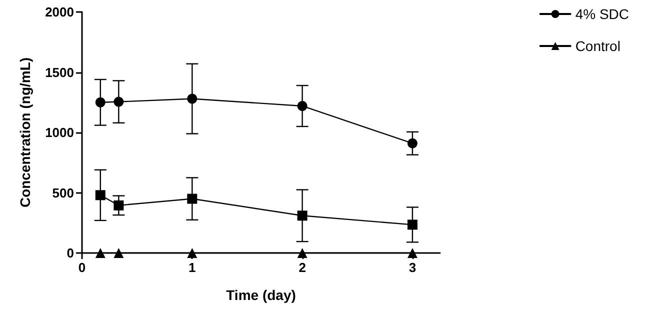 The height and width of the screenshot is (320, 664). I want to click on y-tick-label: 500, so click(63, 192).